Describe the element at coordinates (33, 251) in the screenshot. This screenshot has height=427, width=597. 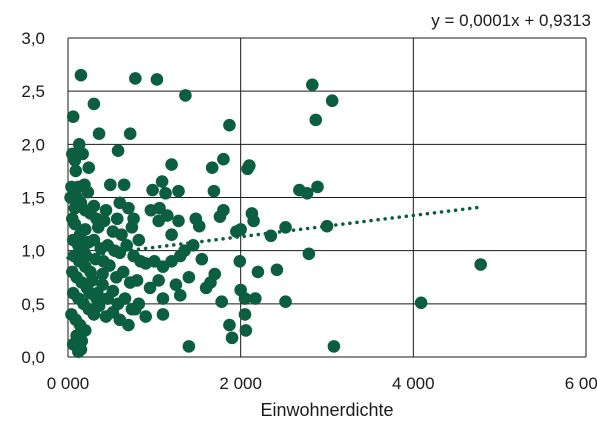
I see `y-tick-label: 1,0` at that location.